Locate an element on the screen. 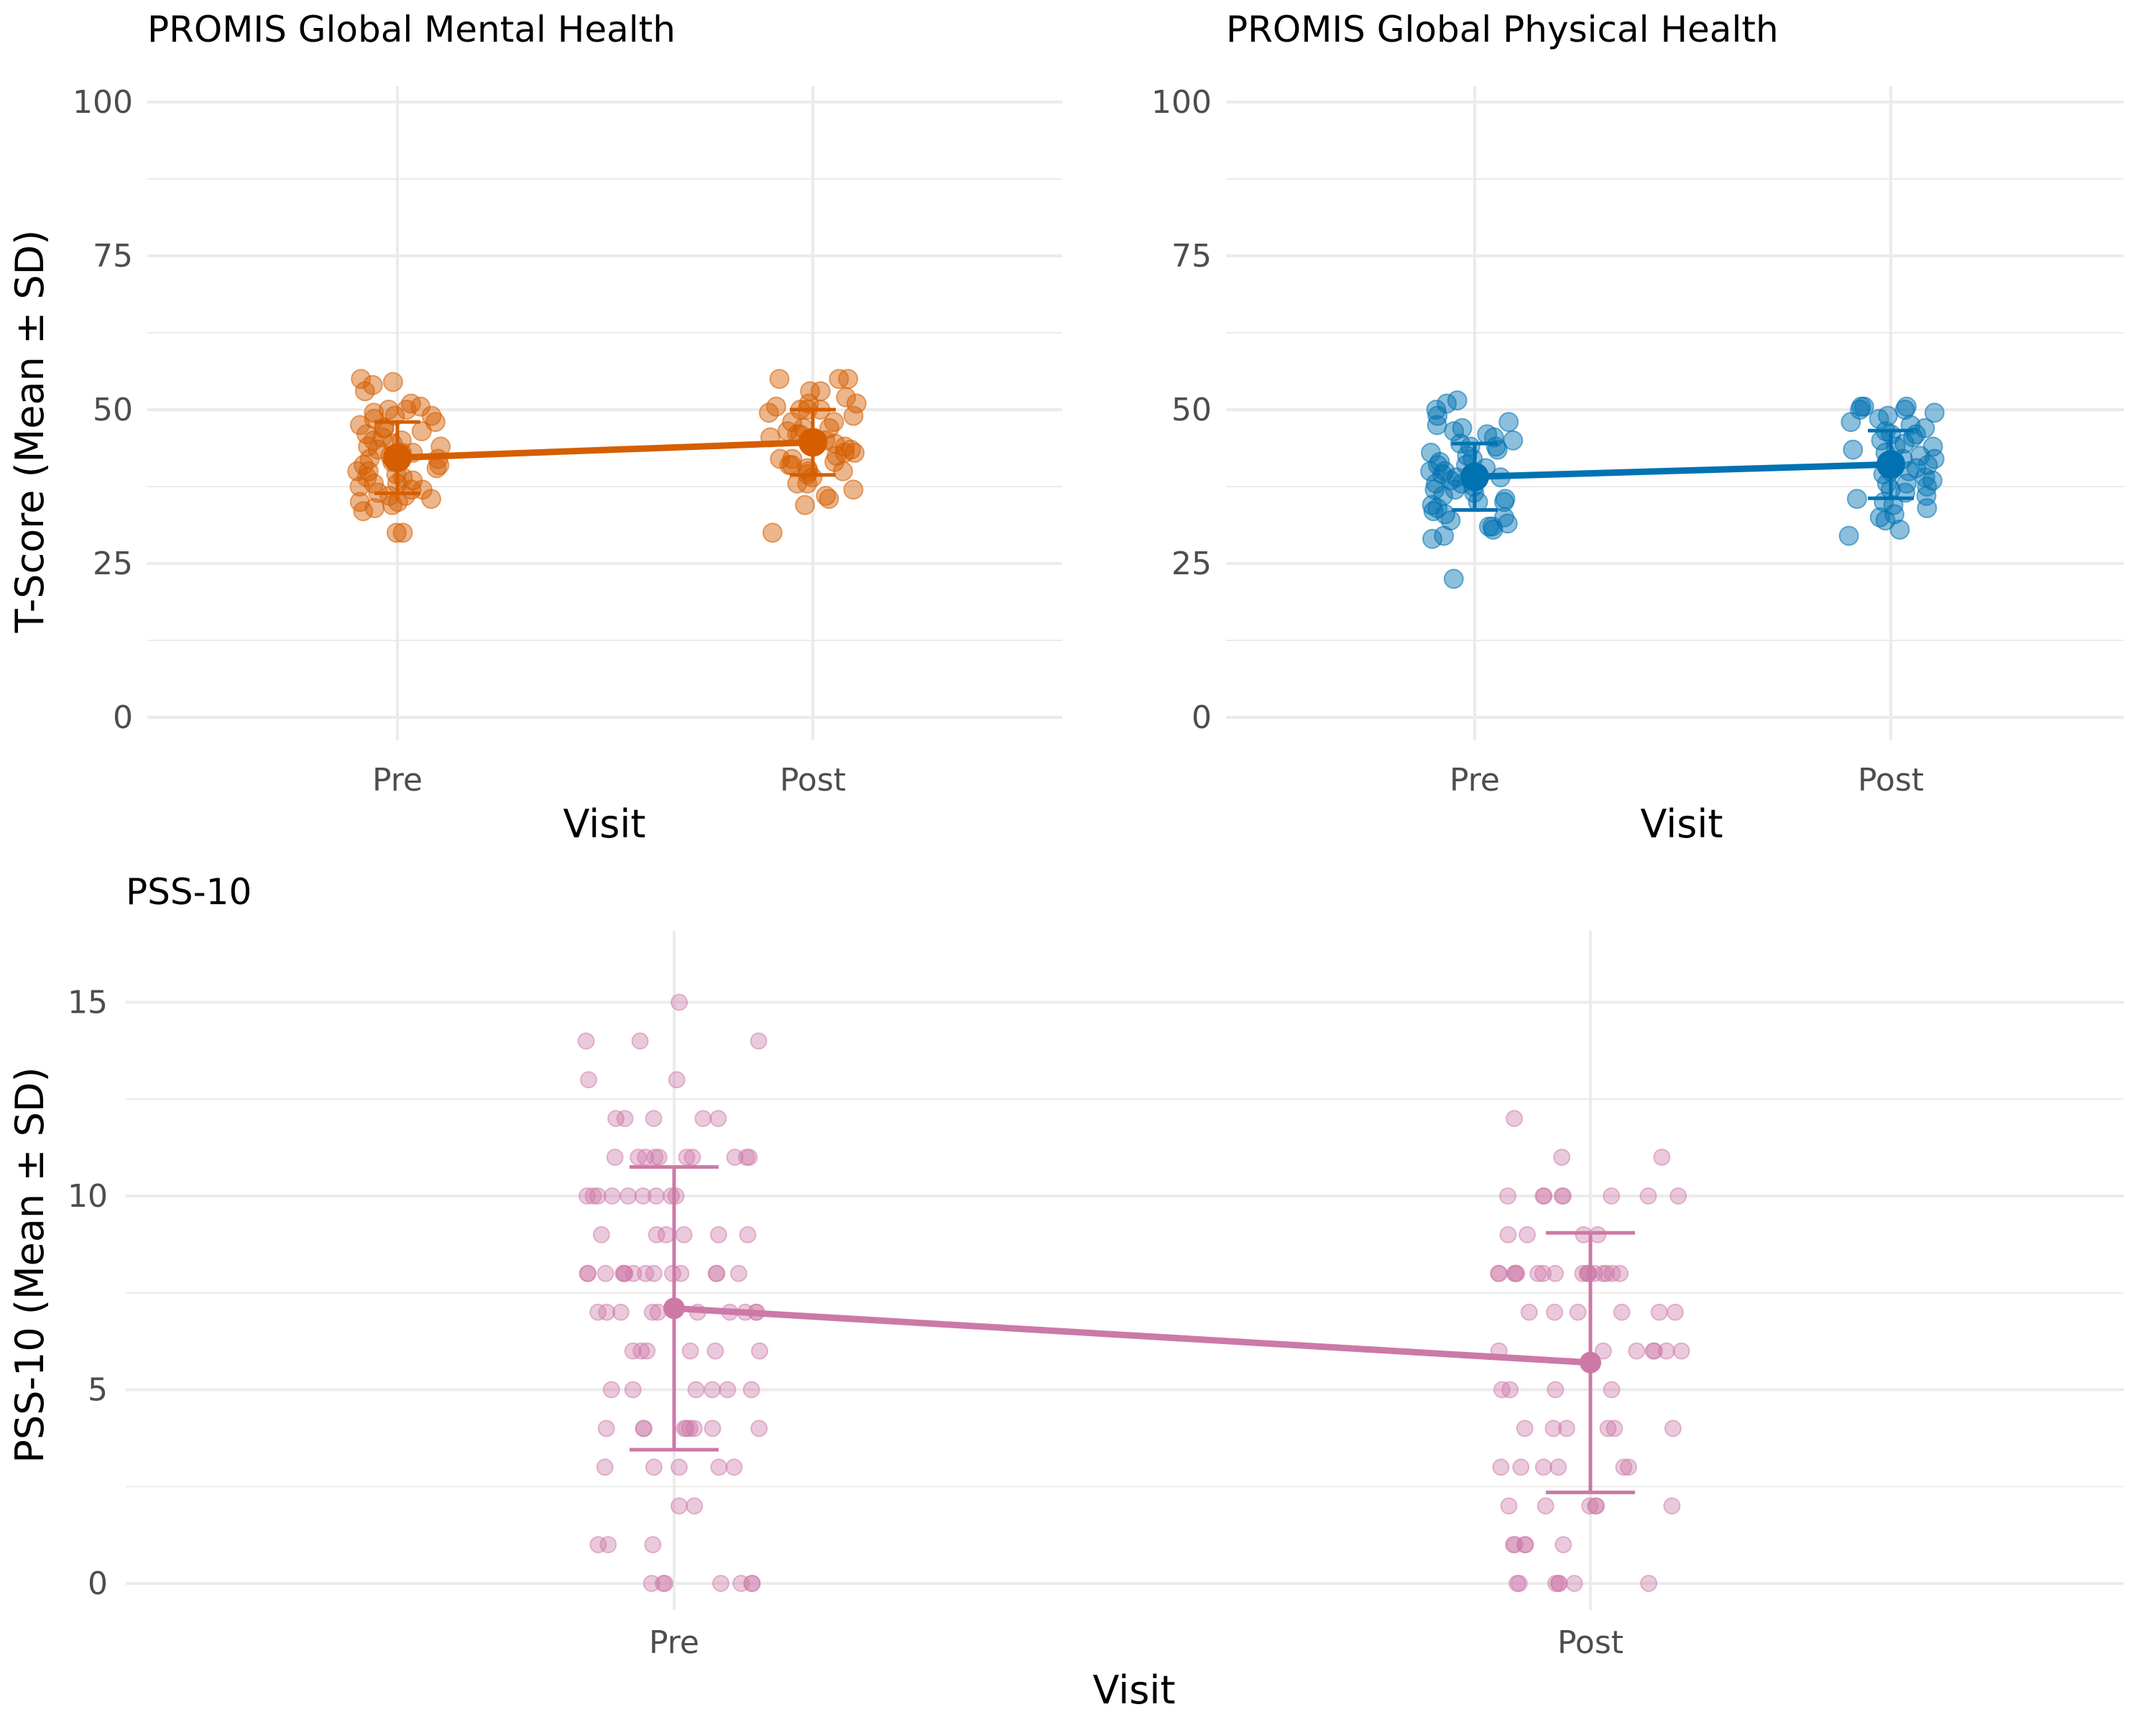 The image size is (2156, 1725). x-axis-label: Visit is located at coordinates (1133, 1690).